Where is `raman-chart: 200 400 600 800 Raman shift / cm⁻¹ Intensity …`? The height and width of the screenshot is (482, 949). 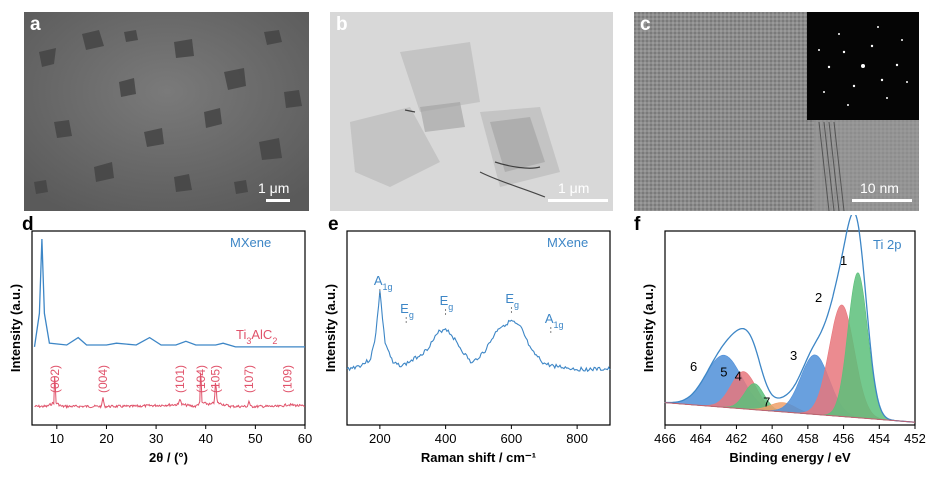
raman-chart: 200 400 600 800 Raman shift / cm⁻¹ Intensity … is located at coordinates (467, 347).